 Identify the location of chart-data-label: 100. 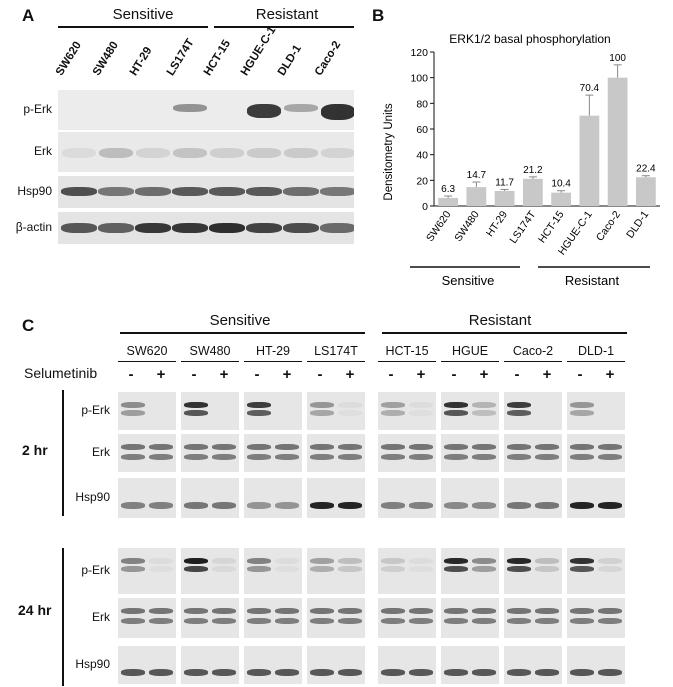
(617, 58).